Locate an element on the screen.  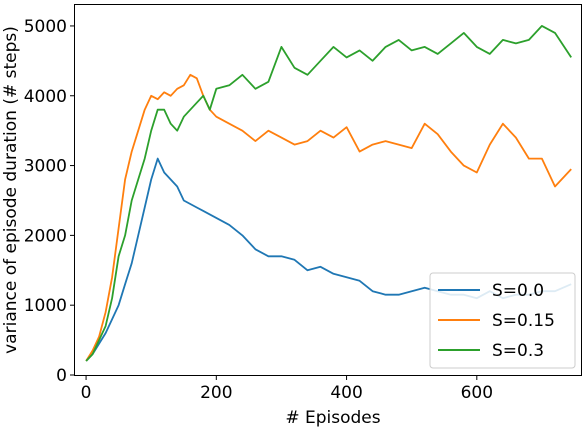
legend-label-0: S=0.0 is located at coordinates (518, 291).